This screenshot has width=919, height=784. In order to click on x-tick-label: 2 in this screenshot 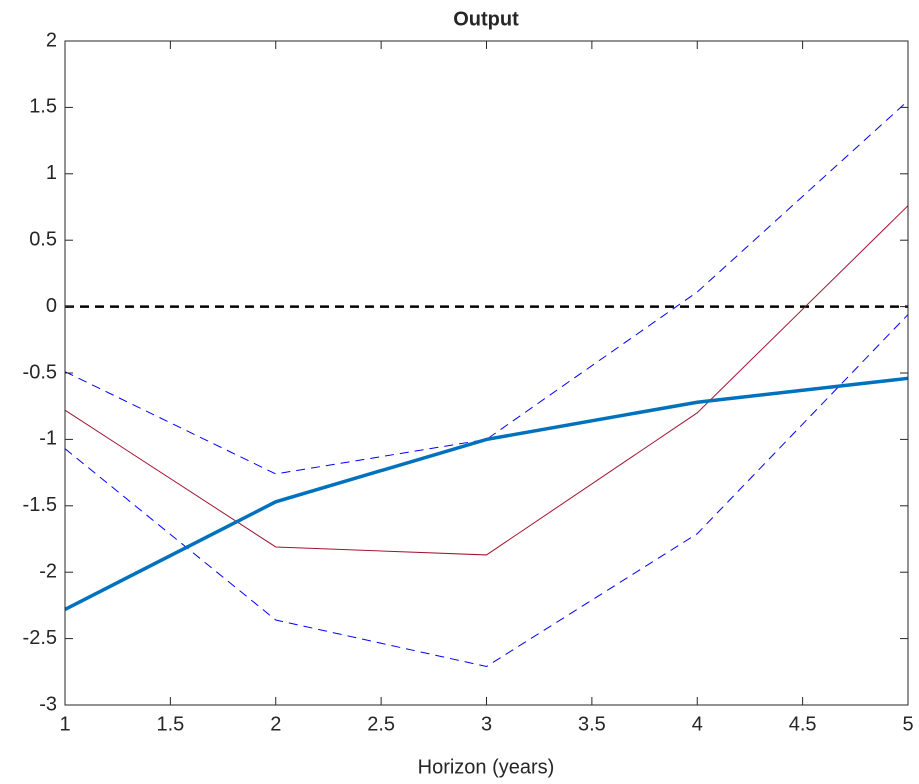, I will do `click(275, 724)`.